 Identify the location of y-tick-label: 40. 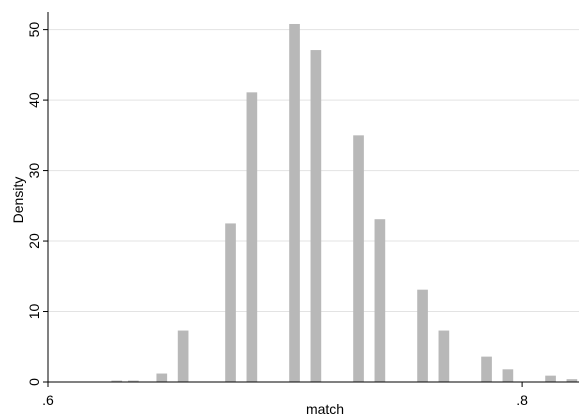
(34, 100).